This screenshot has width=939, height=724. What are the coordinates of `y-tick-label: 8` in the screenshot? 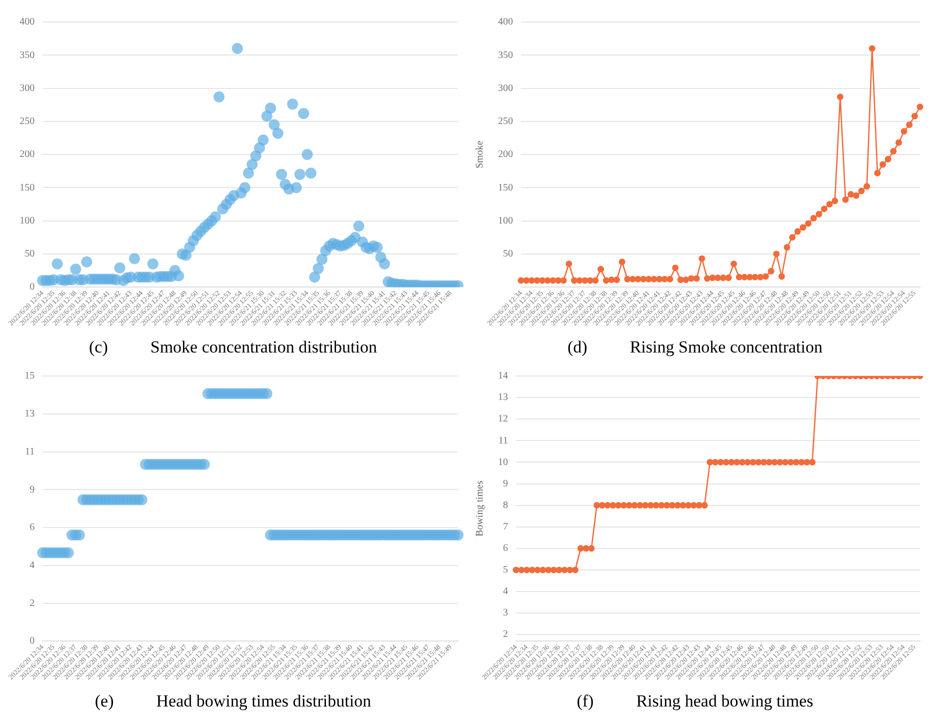 It's located at (505, 505).